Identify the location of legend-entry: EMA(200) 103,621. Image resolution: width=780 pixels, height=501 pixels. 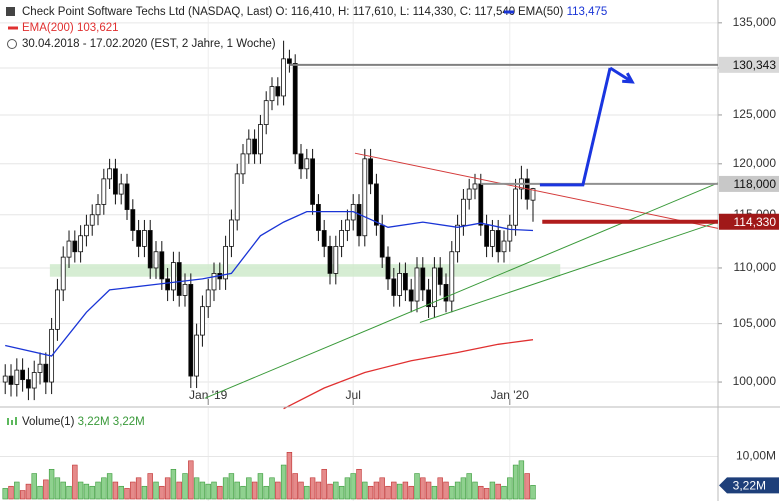
(70, 28).